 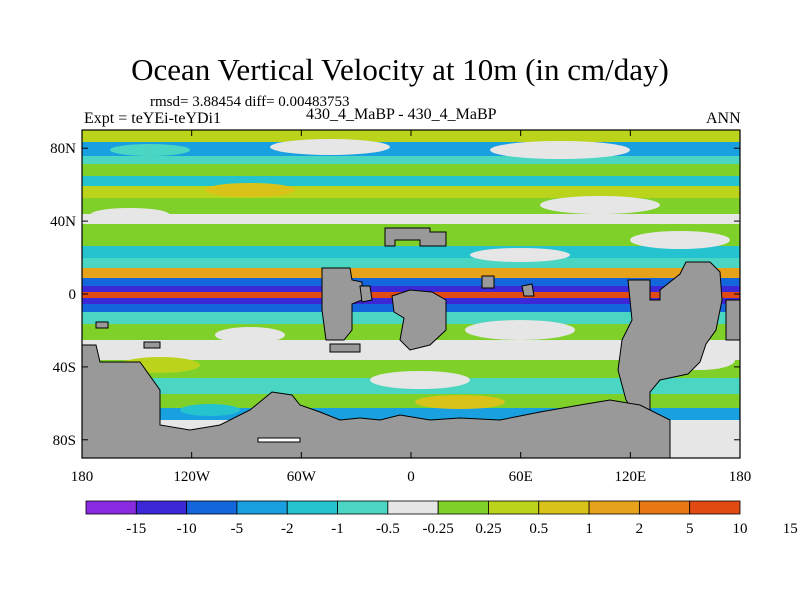 What do you see at coordinates (287, 529) in the screenshot?
I see `colorbar-label: -2` at bounding box center [287, 529].